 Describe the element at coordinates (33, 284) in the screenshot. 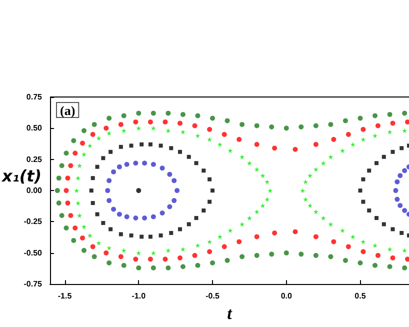

I see `y-tick-label: -0.75` at that location.